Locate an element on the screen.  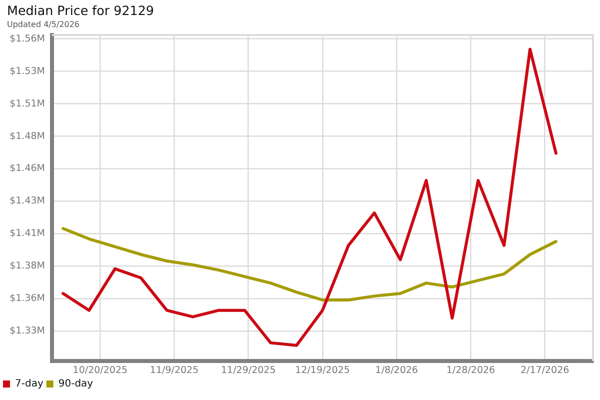
chart-title: Median Price for 92129 is located at coordinates (80, 11).